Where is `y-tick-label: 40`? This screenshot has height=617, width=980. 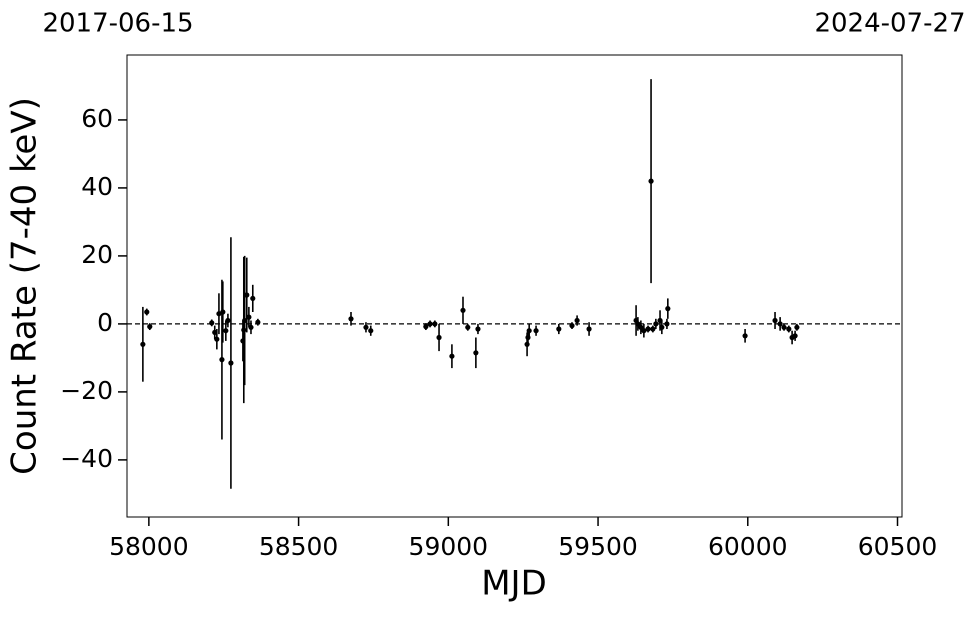
y-tick-label: 40 is located at coordinates (97, 186).